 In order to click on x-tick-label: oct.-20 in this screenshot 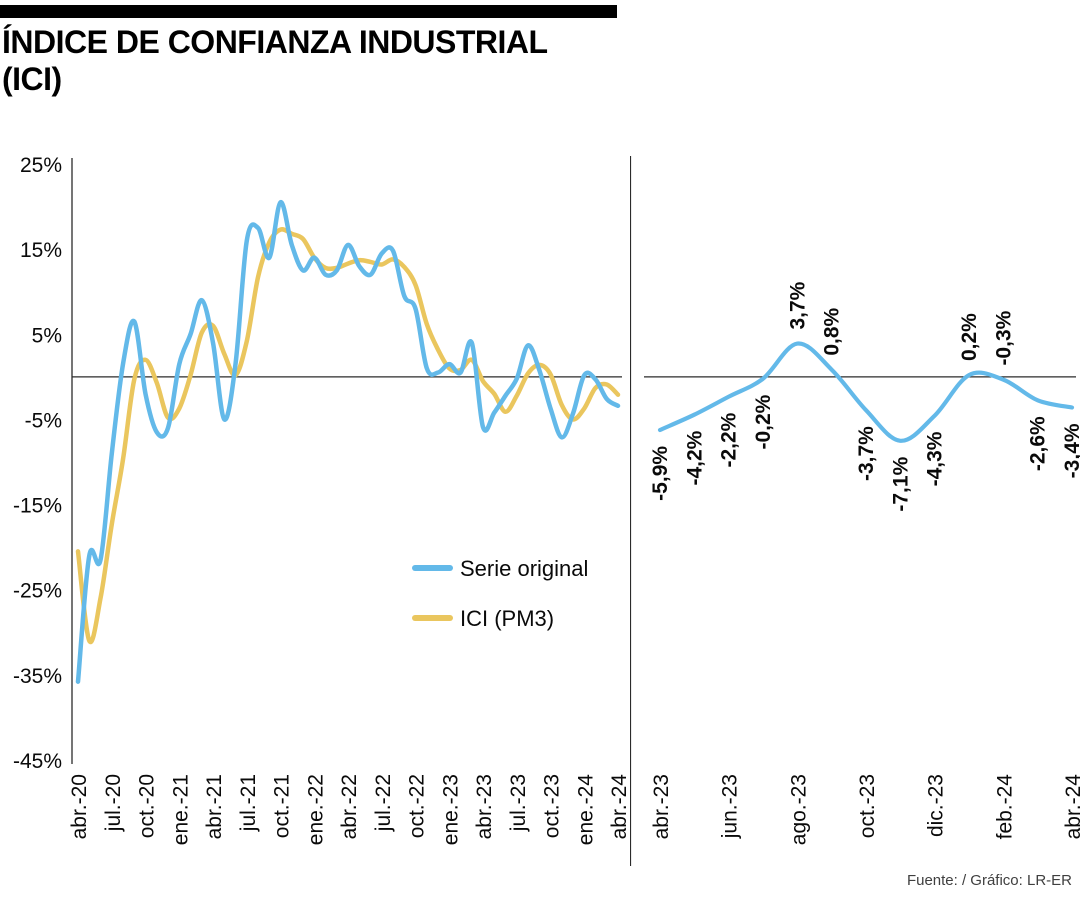, I will do `click(147, 806)`.